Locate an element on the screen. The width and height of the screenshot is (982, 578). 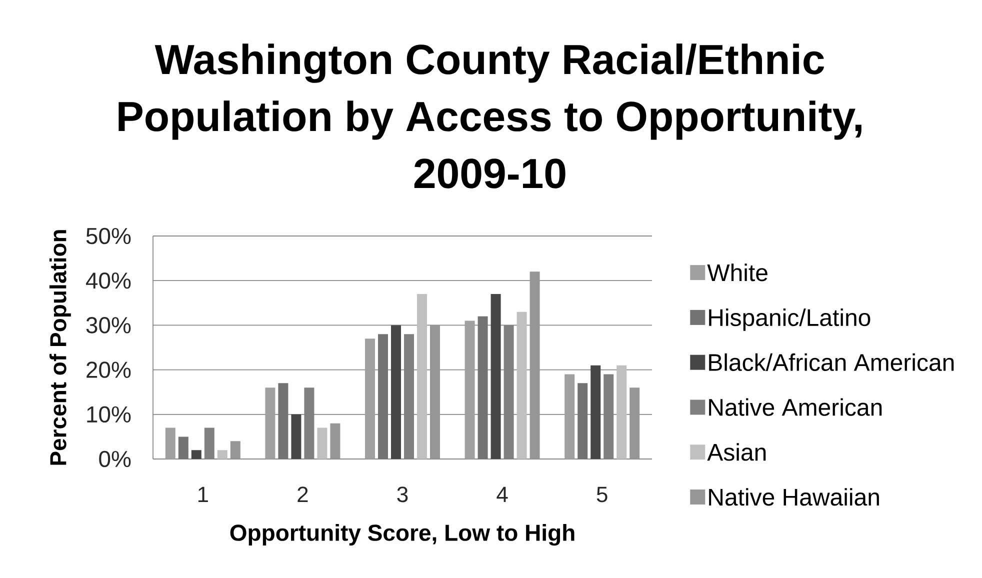
y-tick-label: 20% is located at coordinates (108, 370).